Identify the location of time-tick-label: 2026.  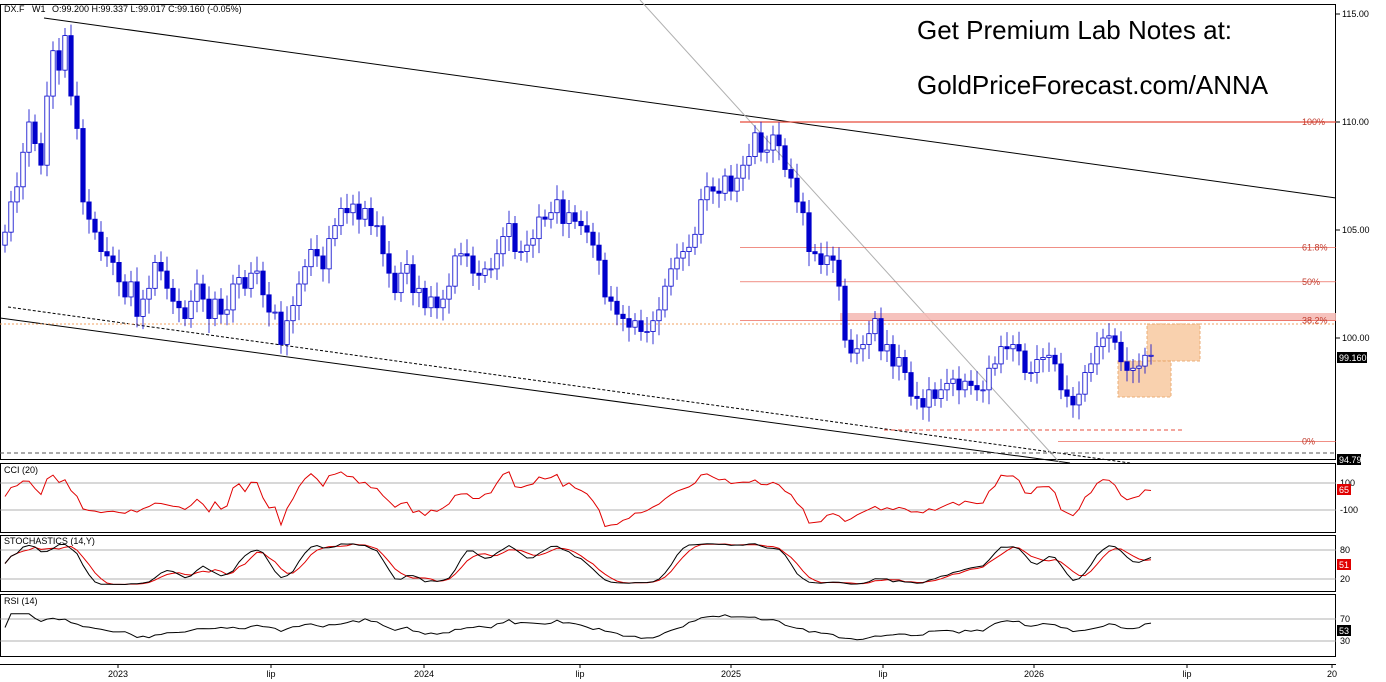
(1034, 674).